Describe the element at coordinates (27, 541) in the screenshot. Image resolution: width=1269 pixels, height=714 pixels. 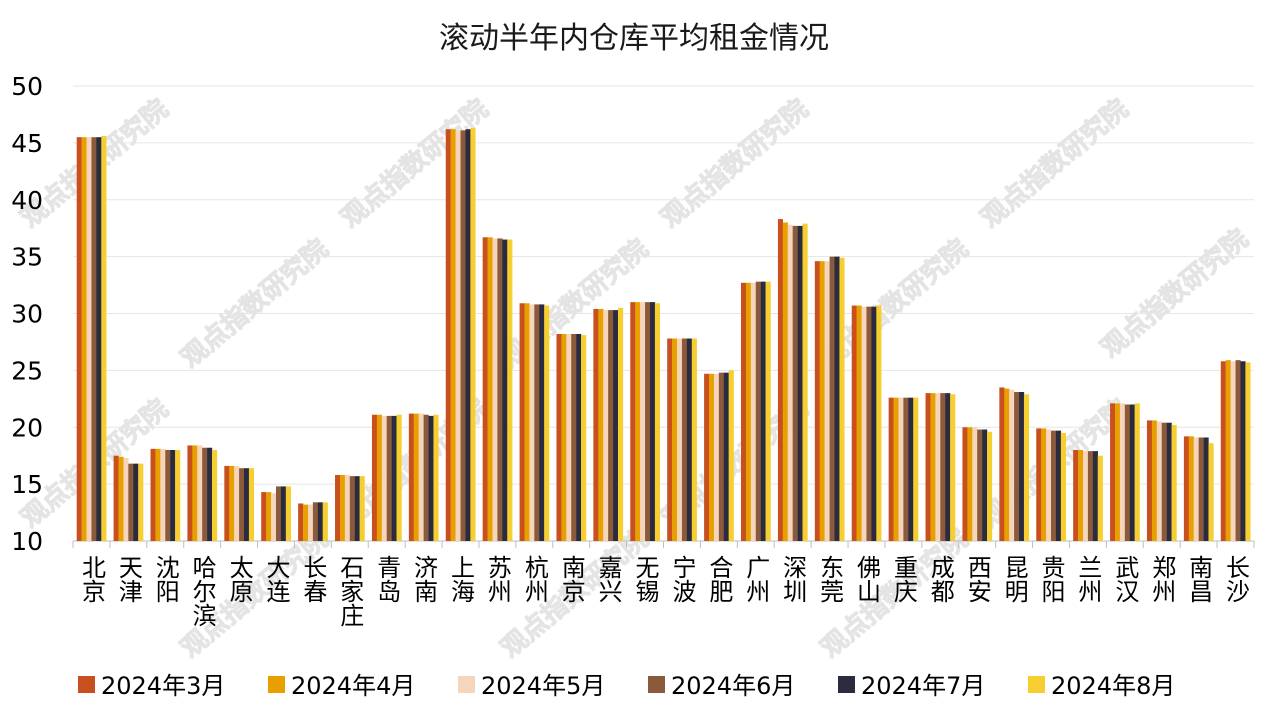
I see `y-tick-label: 10` at that location.